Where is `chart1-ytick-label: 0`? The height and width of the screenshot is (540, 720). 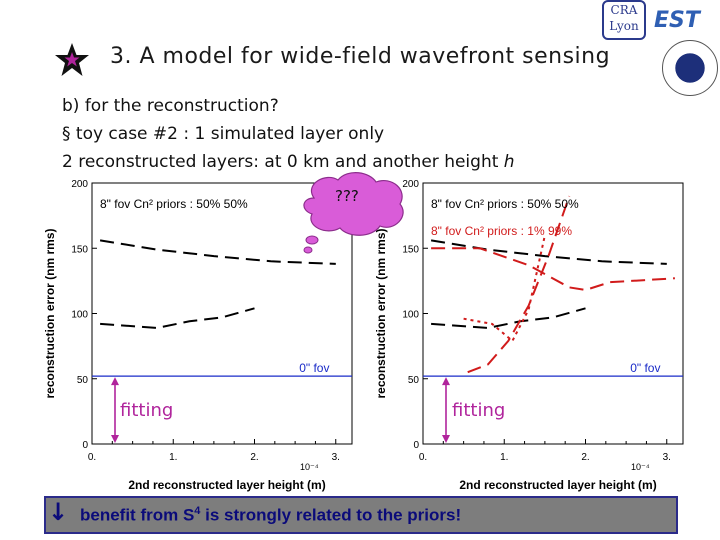 chart1-ytick-label: 0 is located at coordinates (85, 445).